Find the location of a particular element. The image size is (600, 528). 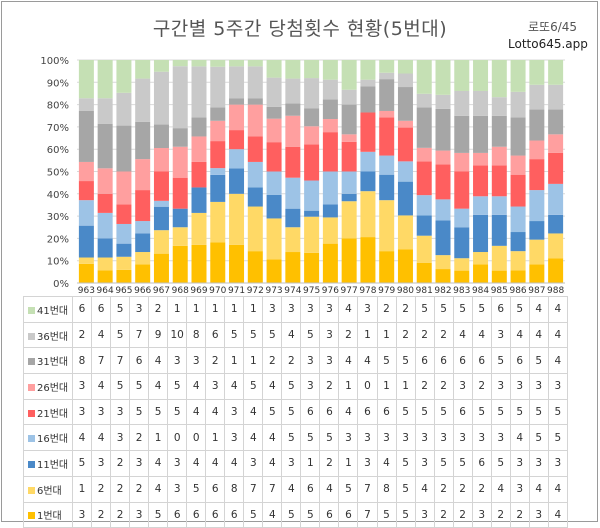

y-tick-label: 30% is located at coordinates (58, 217).